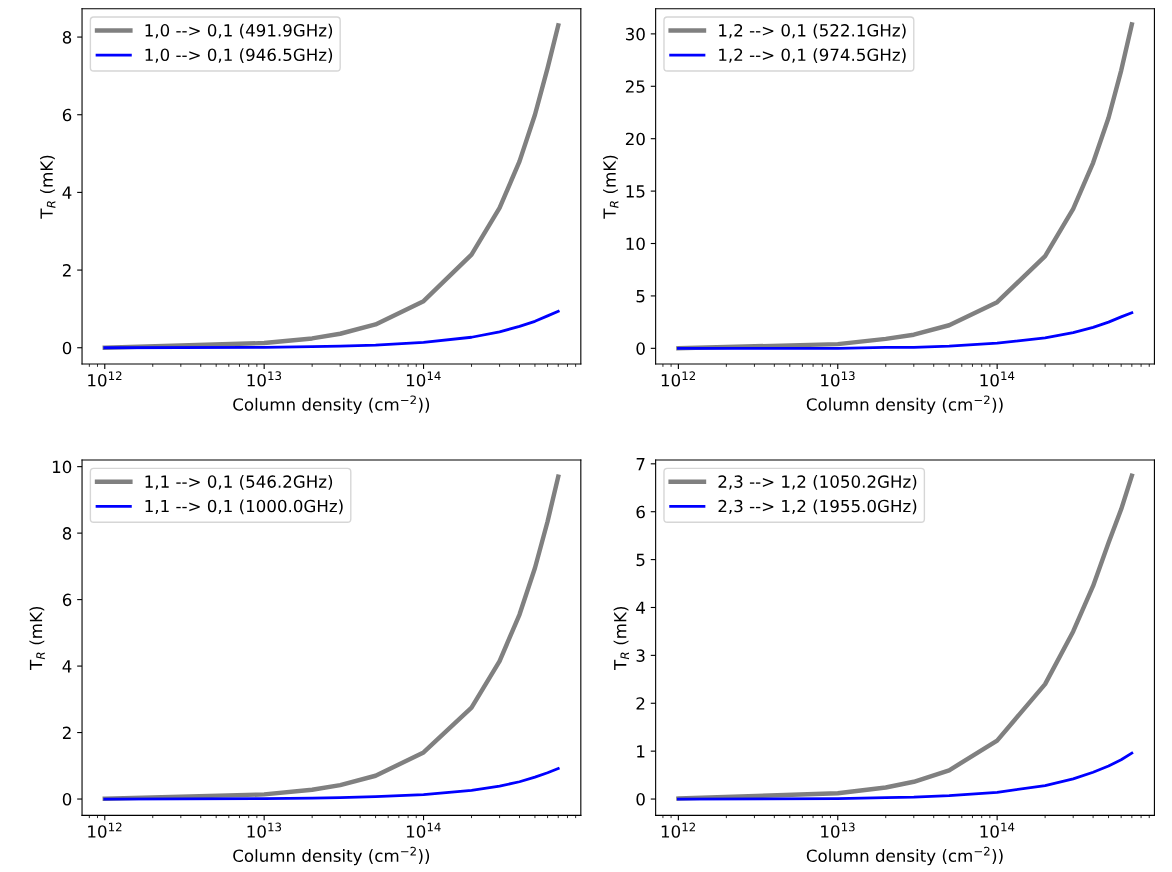  Describe the element at coordinates (812, 56) in the screenshot. I see `legend-label: 1,2 --> 0,1 (974.5GHz)` at that location.